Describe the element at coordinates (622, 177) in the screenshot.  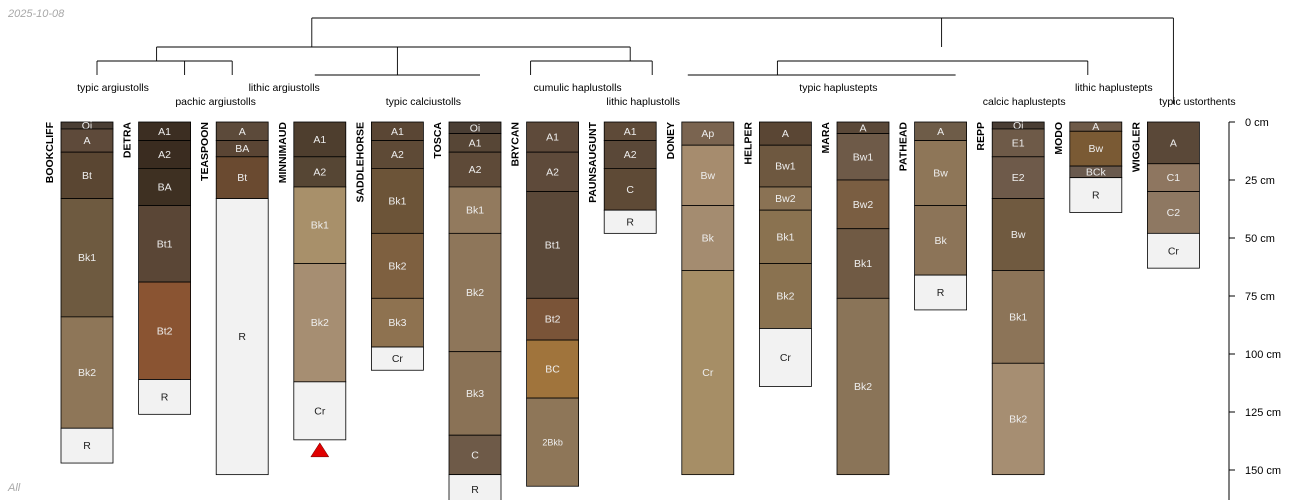
I see `profile-paunsaugunt: A1 A2 C R PAUNSAUGUNT` at that location.